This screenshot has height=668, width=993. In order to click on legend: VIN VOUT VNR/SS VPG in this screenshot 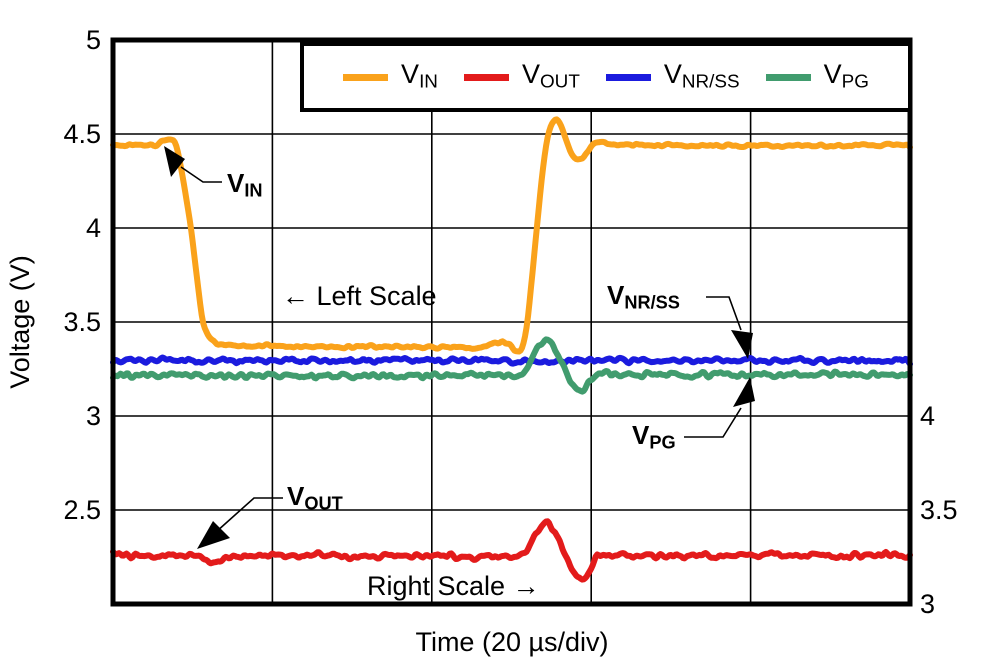, I will do `click(606, 77)`.